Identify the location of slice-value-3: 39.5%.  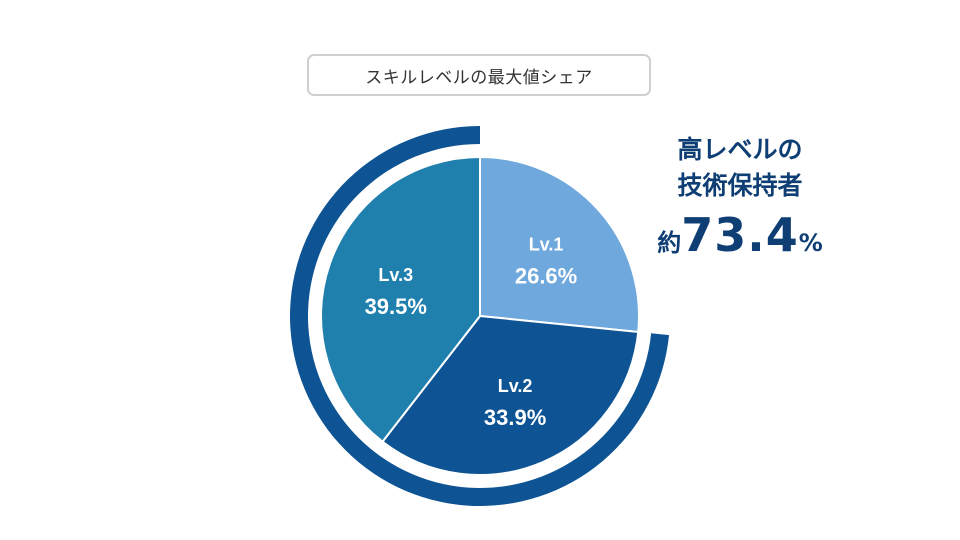
(396, 306).